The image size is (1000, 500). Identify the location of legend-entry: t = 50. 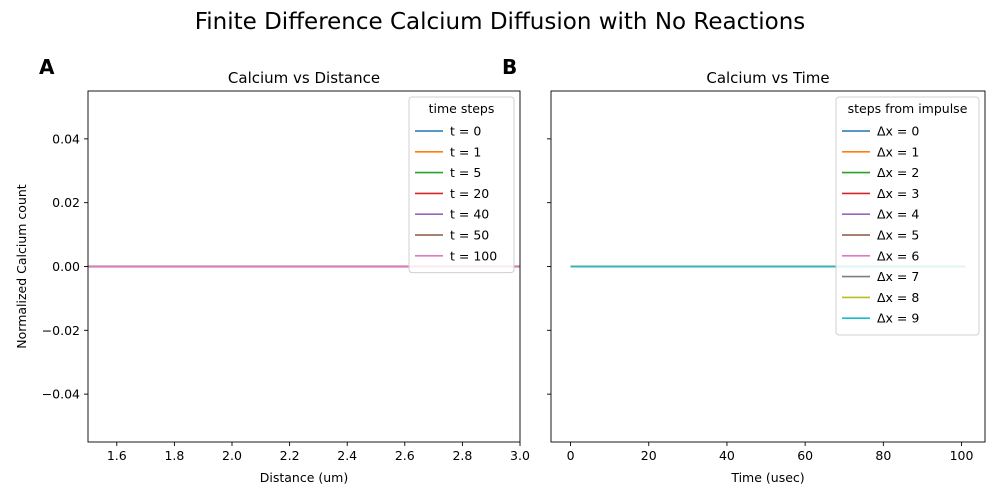
(469, 235).